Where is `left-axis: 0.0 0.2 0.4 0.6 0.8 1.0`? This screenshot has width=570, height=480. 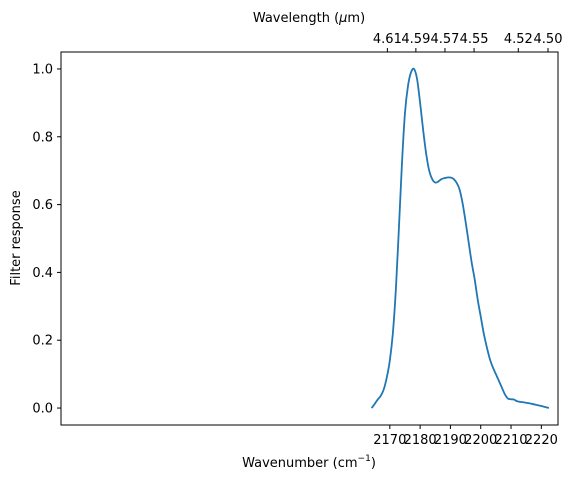
left-axis: 0.0 0.2 0.4 0.6 0.8 1.0 is located at coordinates (46, 239).